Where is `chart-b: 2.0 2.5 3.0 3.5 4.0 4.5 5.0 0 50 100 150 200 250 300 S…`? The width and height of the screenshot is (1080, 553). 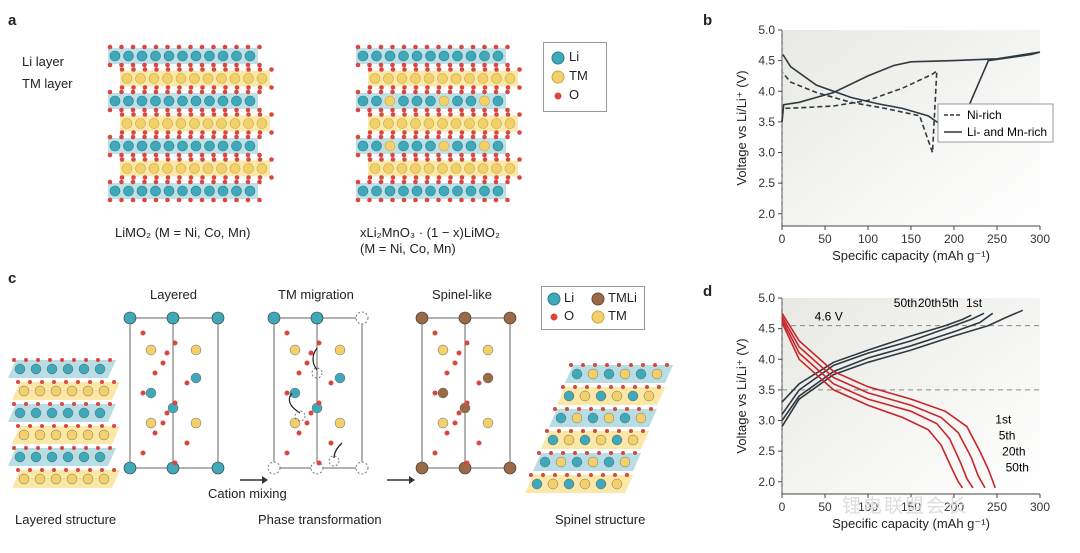
chart-b: 2.0 2.5 3.0 3.5 4.0 4.5 5.0 0 50 100 150 200 250 300 S… is located at coordinates (894, 143).